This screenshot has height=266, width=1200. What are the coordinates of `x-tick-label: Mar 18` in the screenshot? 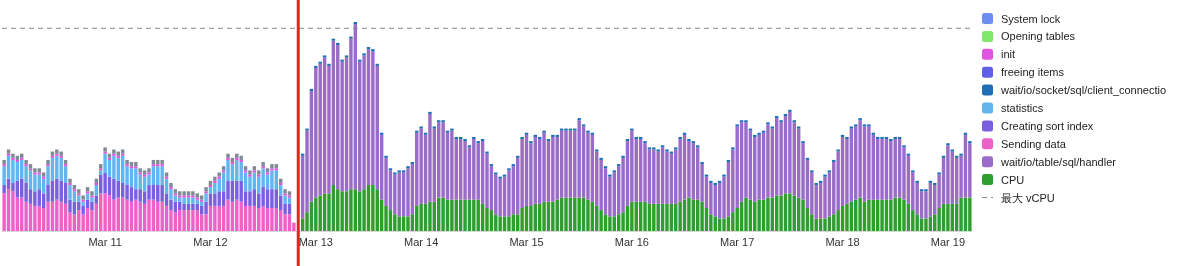 It's located at (842, 242).